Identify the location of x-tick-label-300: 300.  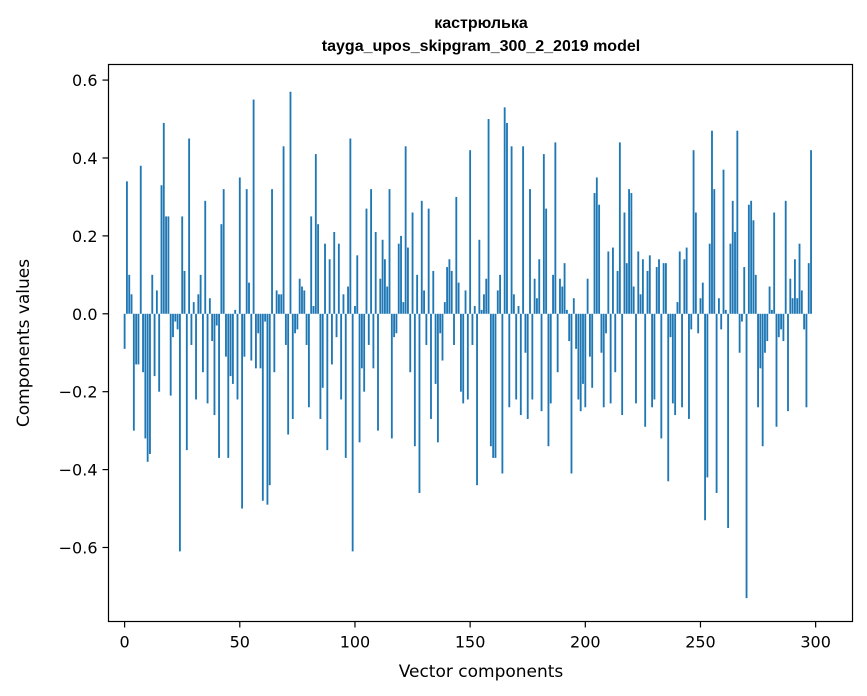
(815, 642).